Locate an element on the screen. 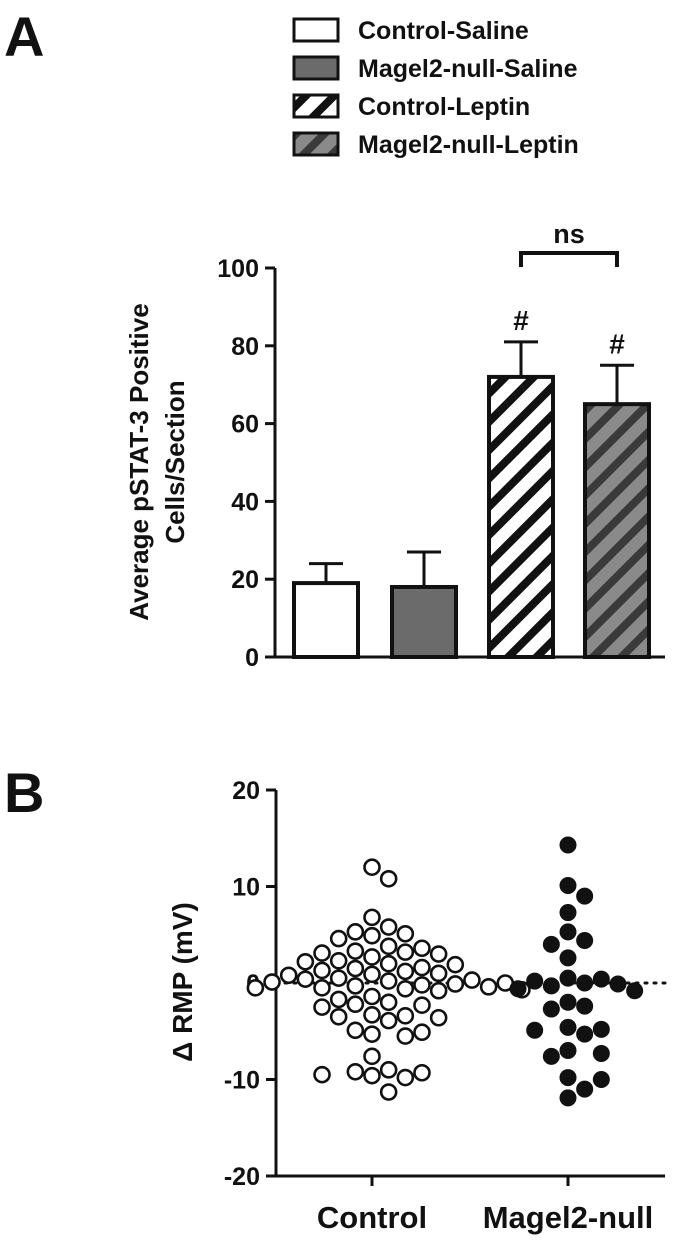  legend-label: Magel2-null-Leptin is located at coordinates (468, 145).